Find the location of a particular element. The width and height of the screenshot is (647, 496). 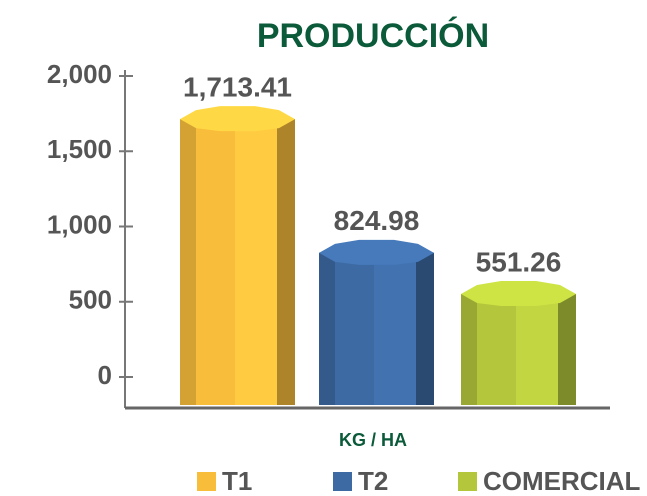

value-label: 551.26 is located at coordinates (519, 261).